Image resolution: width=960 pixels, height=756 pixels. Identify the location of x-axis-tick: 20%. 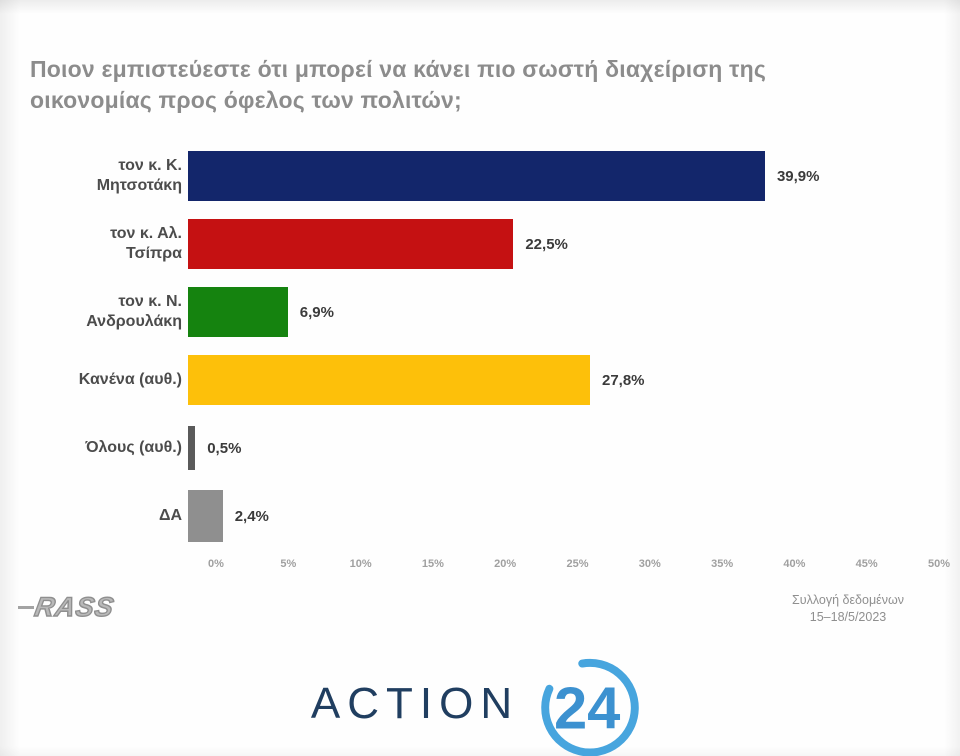
(505, 564).